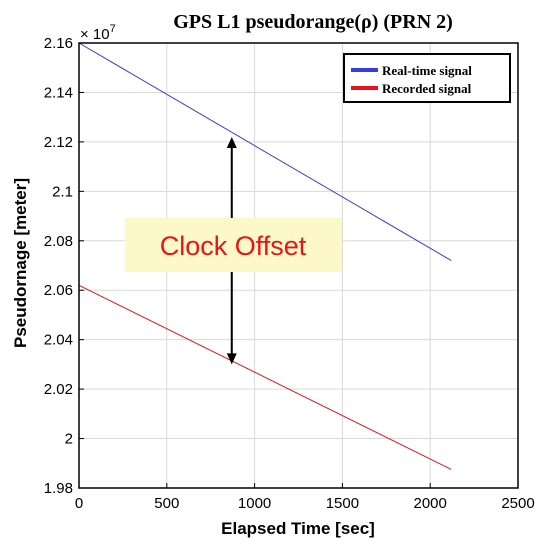 The height and width of the screenshot is (550, 548). What do you see at coordinates (58, 241) in the screenshot?
I see `y-tick-label: 2.08` at bounding box center [58, 241].